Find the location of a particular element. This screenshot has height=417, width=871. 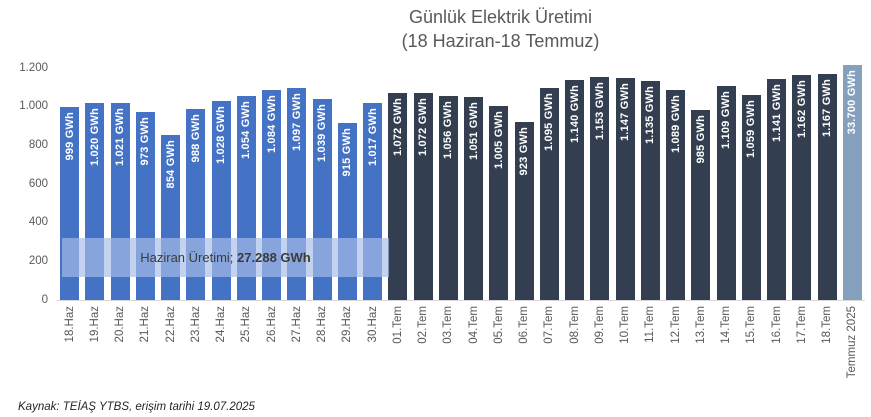

x-axis-tick-label: 30.Haz is located at coordinates (372, 324).